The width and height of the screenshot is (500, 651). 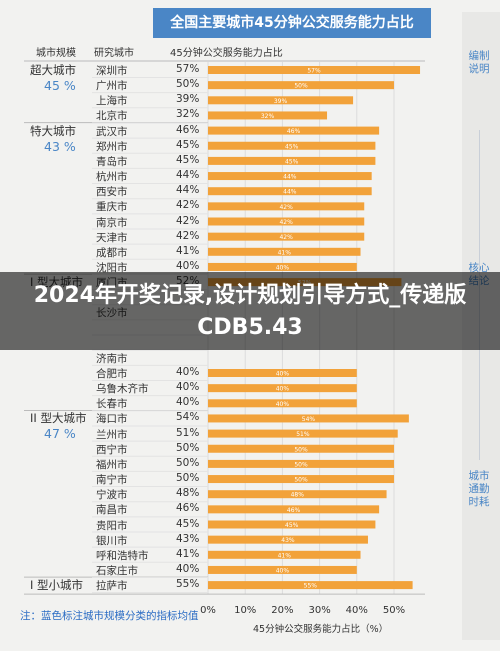 I want to click on city-label: 青岛市, so click(x=112, y=161).